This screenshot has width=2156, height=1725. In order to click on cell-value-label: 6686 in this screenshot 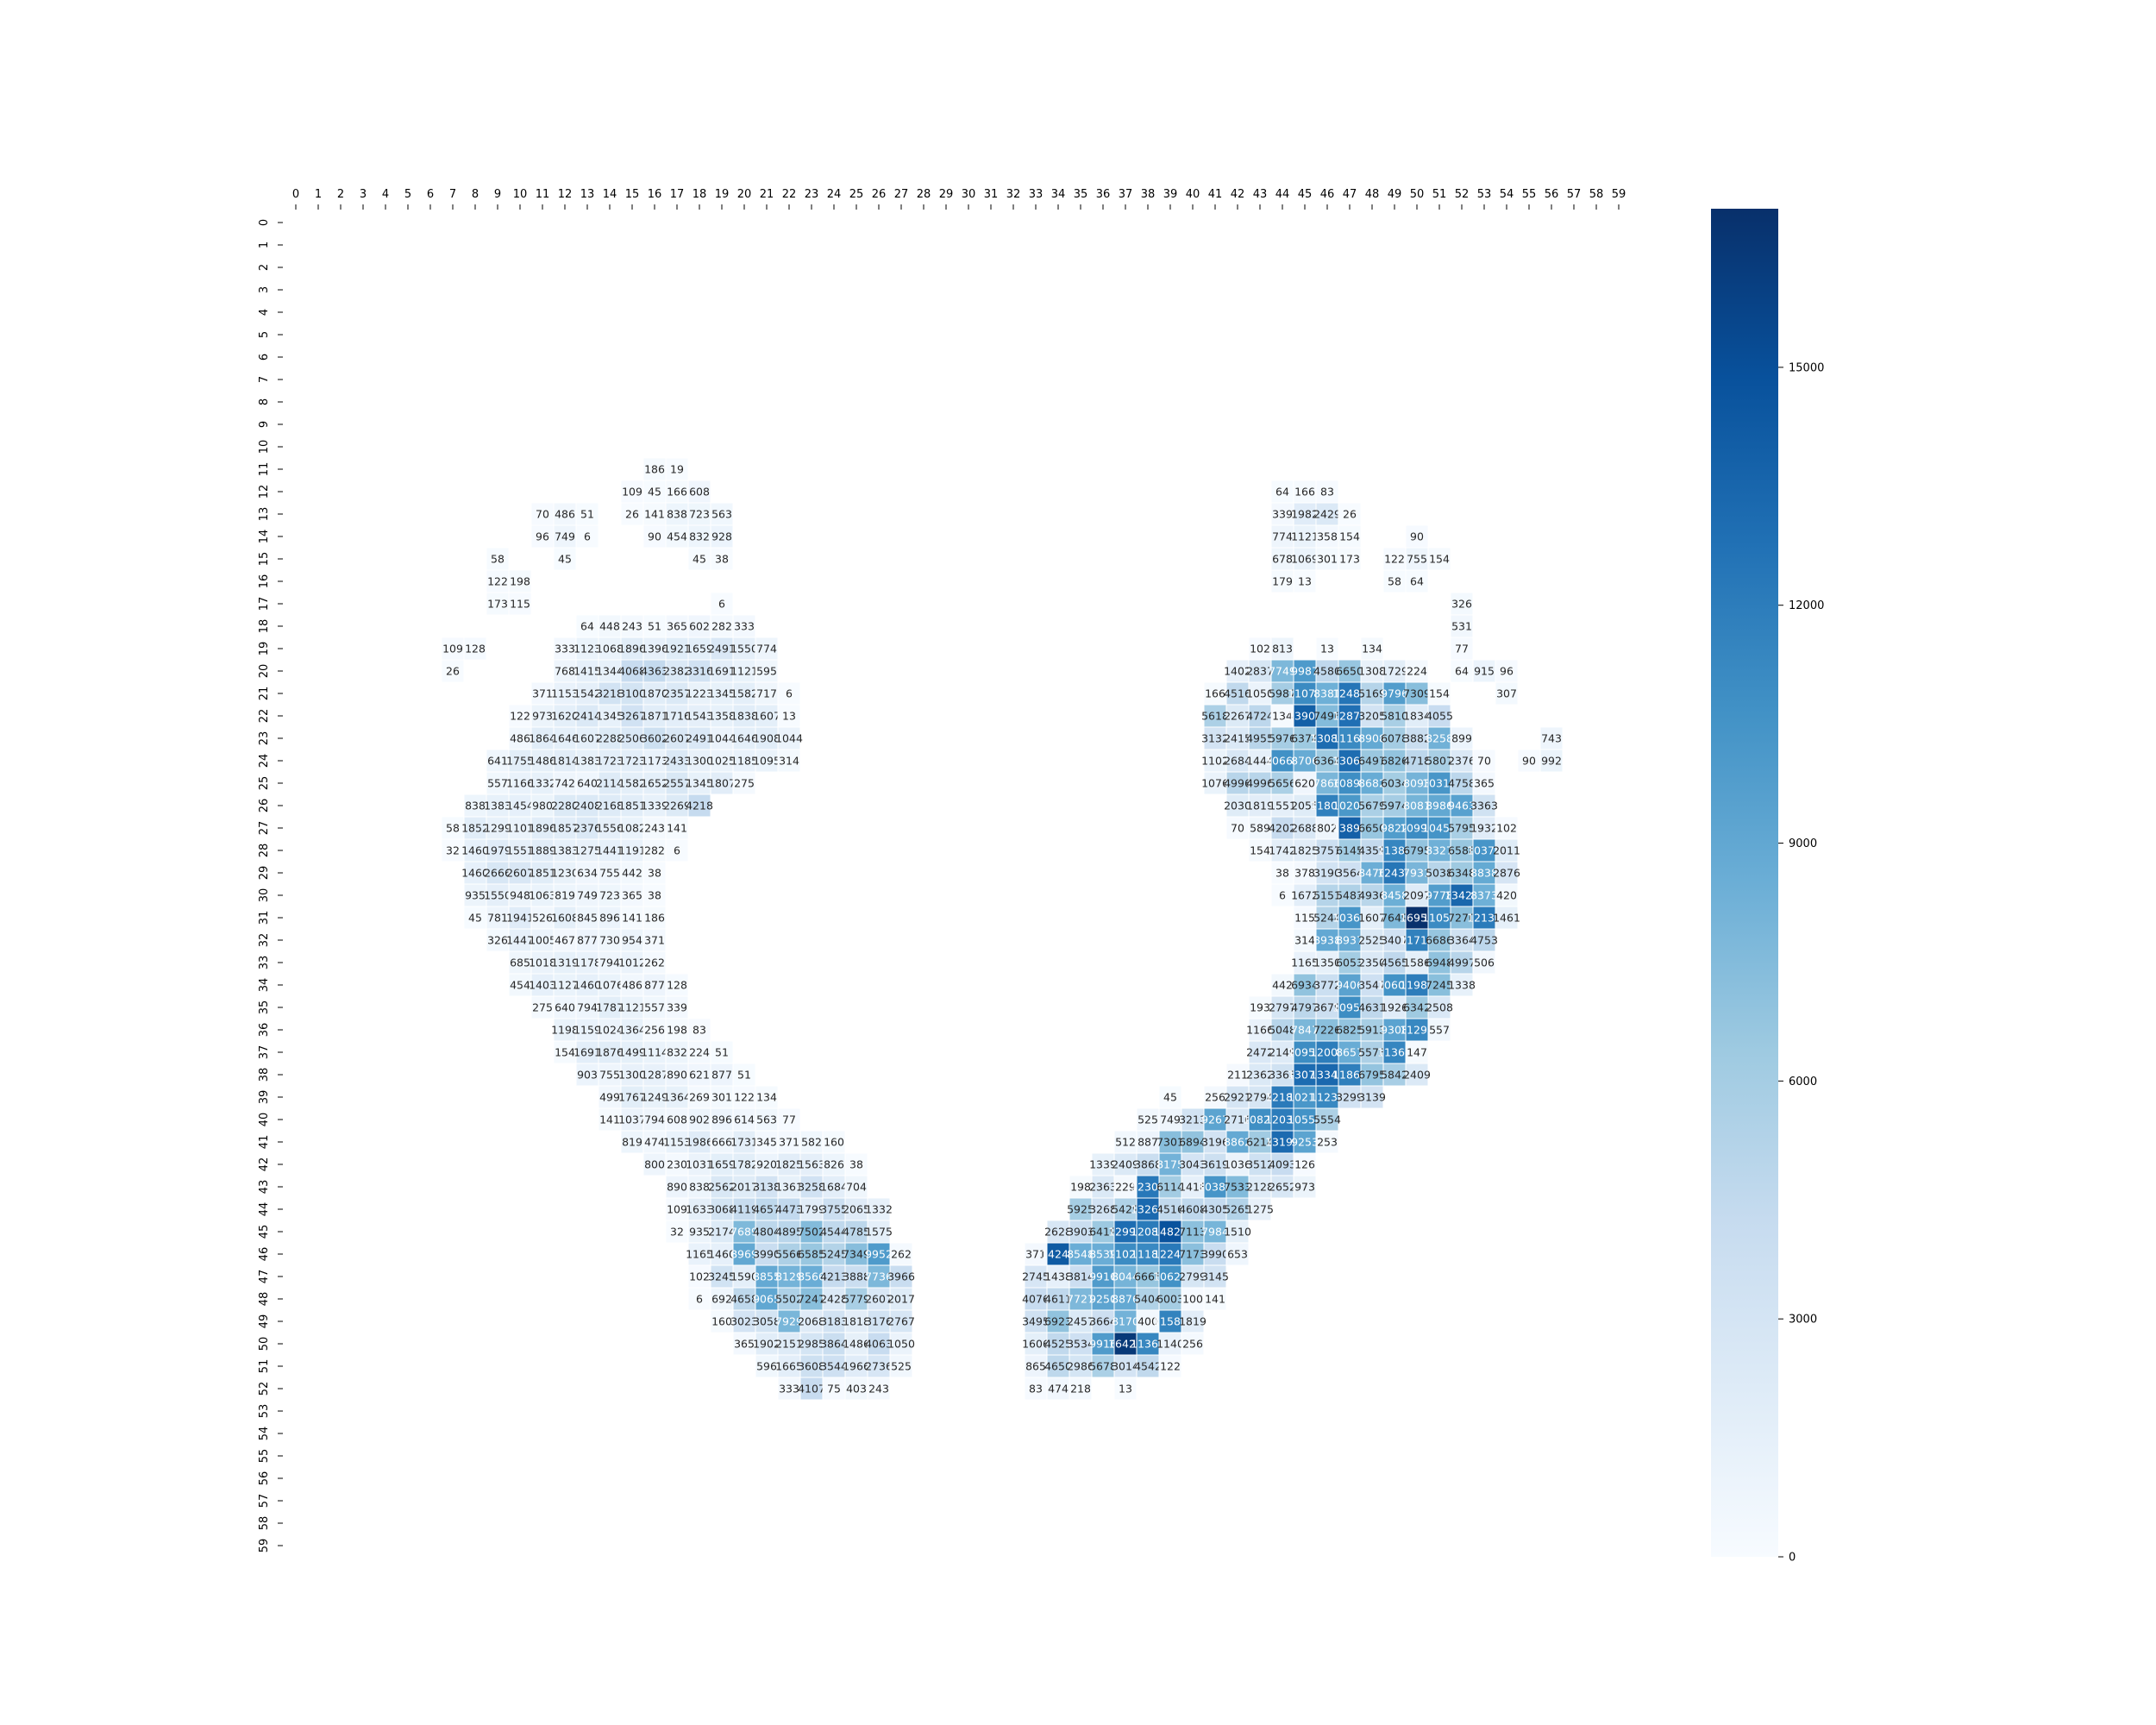, I will do `click(1439, 941)`.